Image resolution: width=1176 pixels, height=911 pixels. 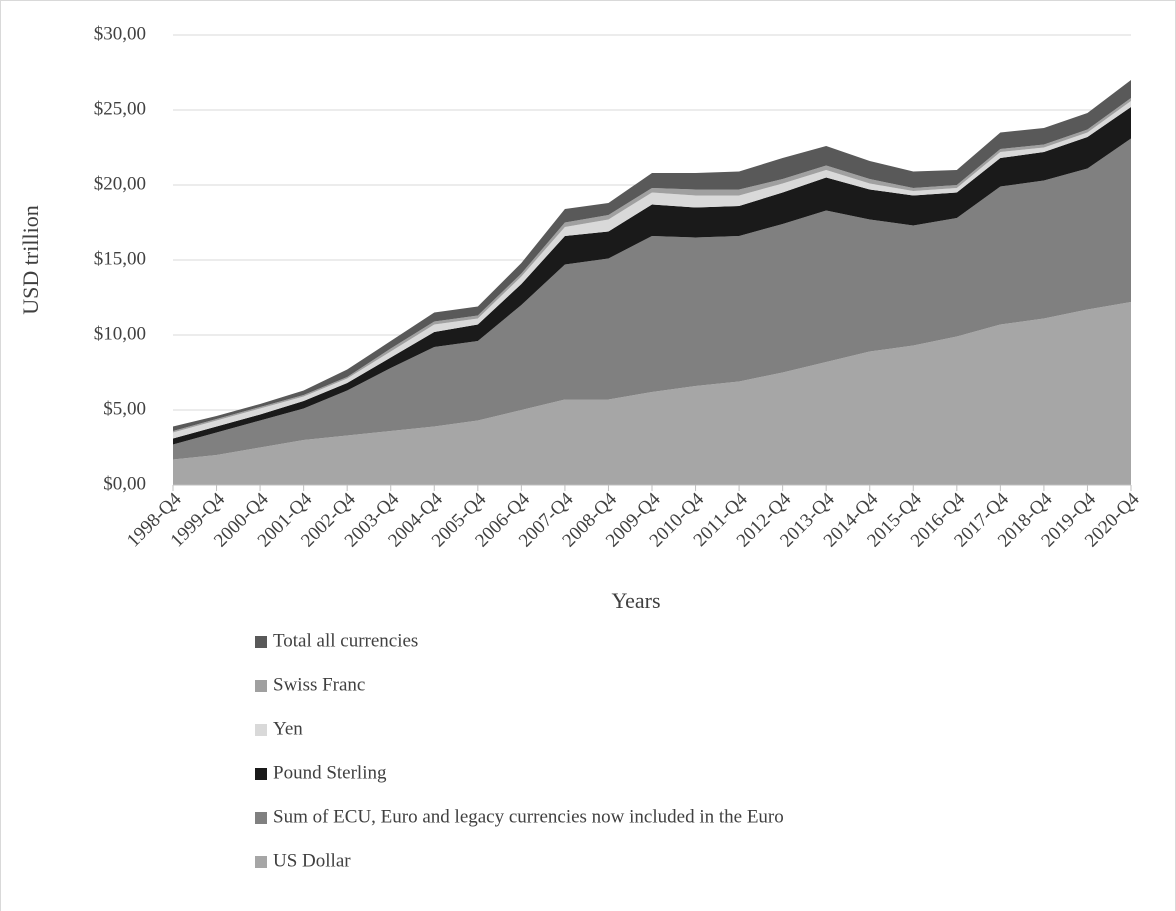 I want to click on y-axis-label: USD trillion, so click(x=30, y=259).